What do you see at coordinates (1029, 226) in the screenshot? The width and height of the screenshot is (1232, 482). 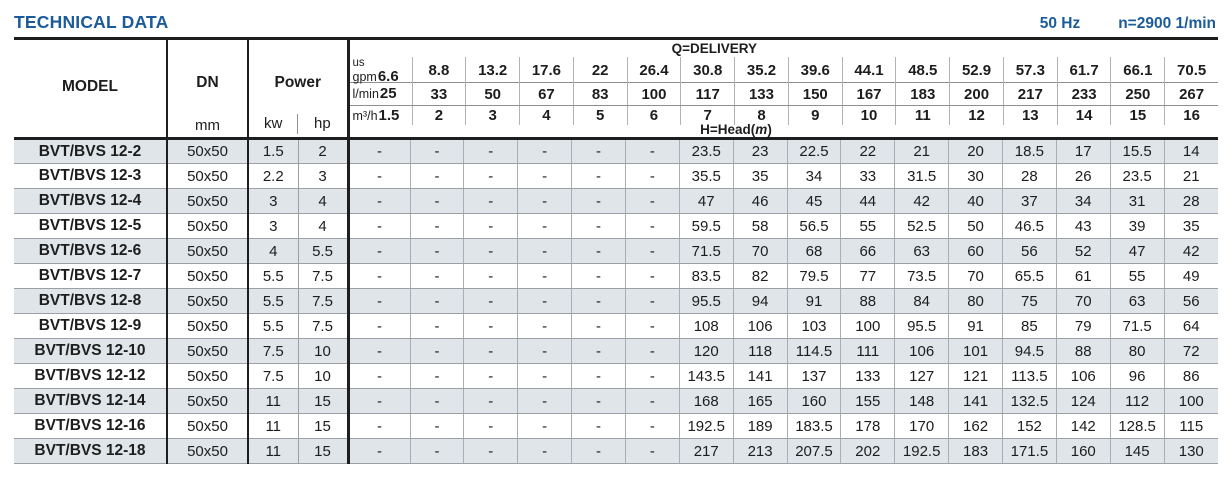 I see `head-value-cell: 46.5` at bounding box center [1029, 226].